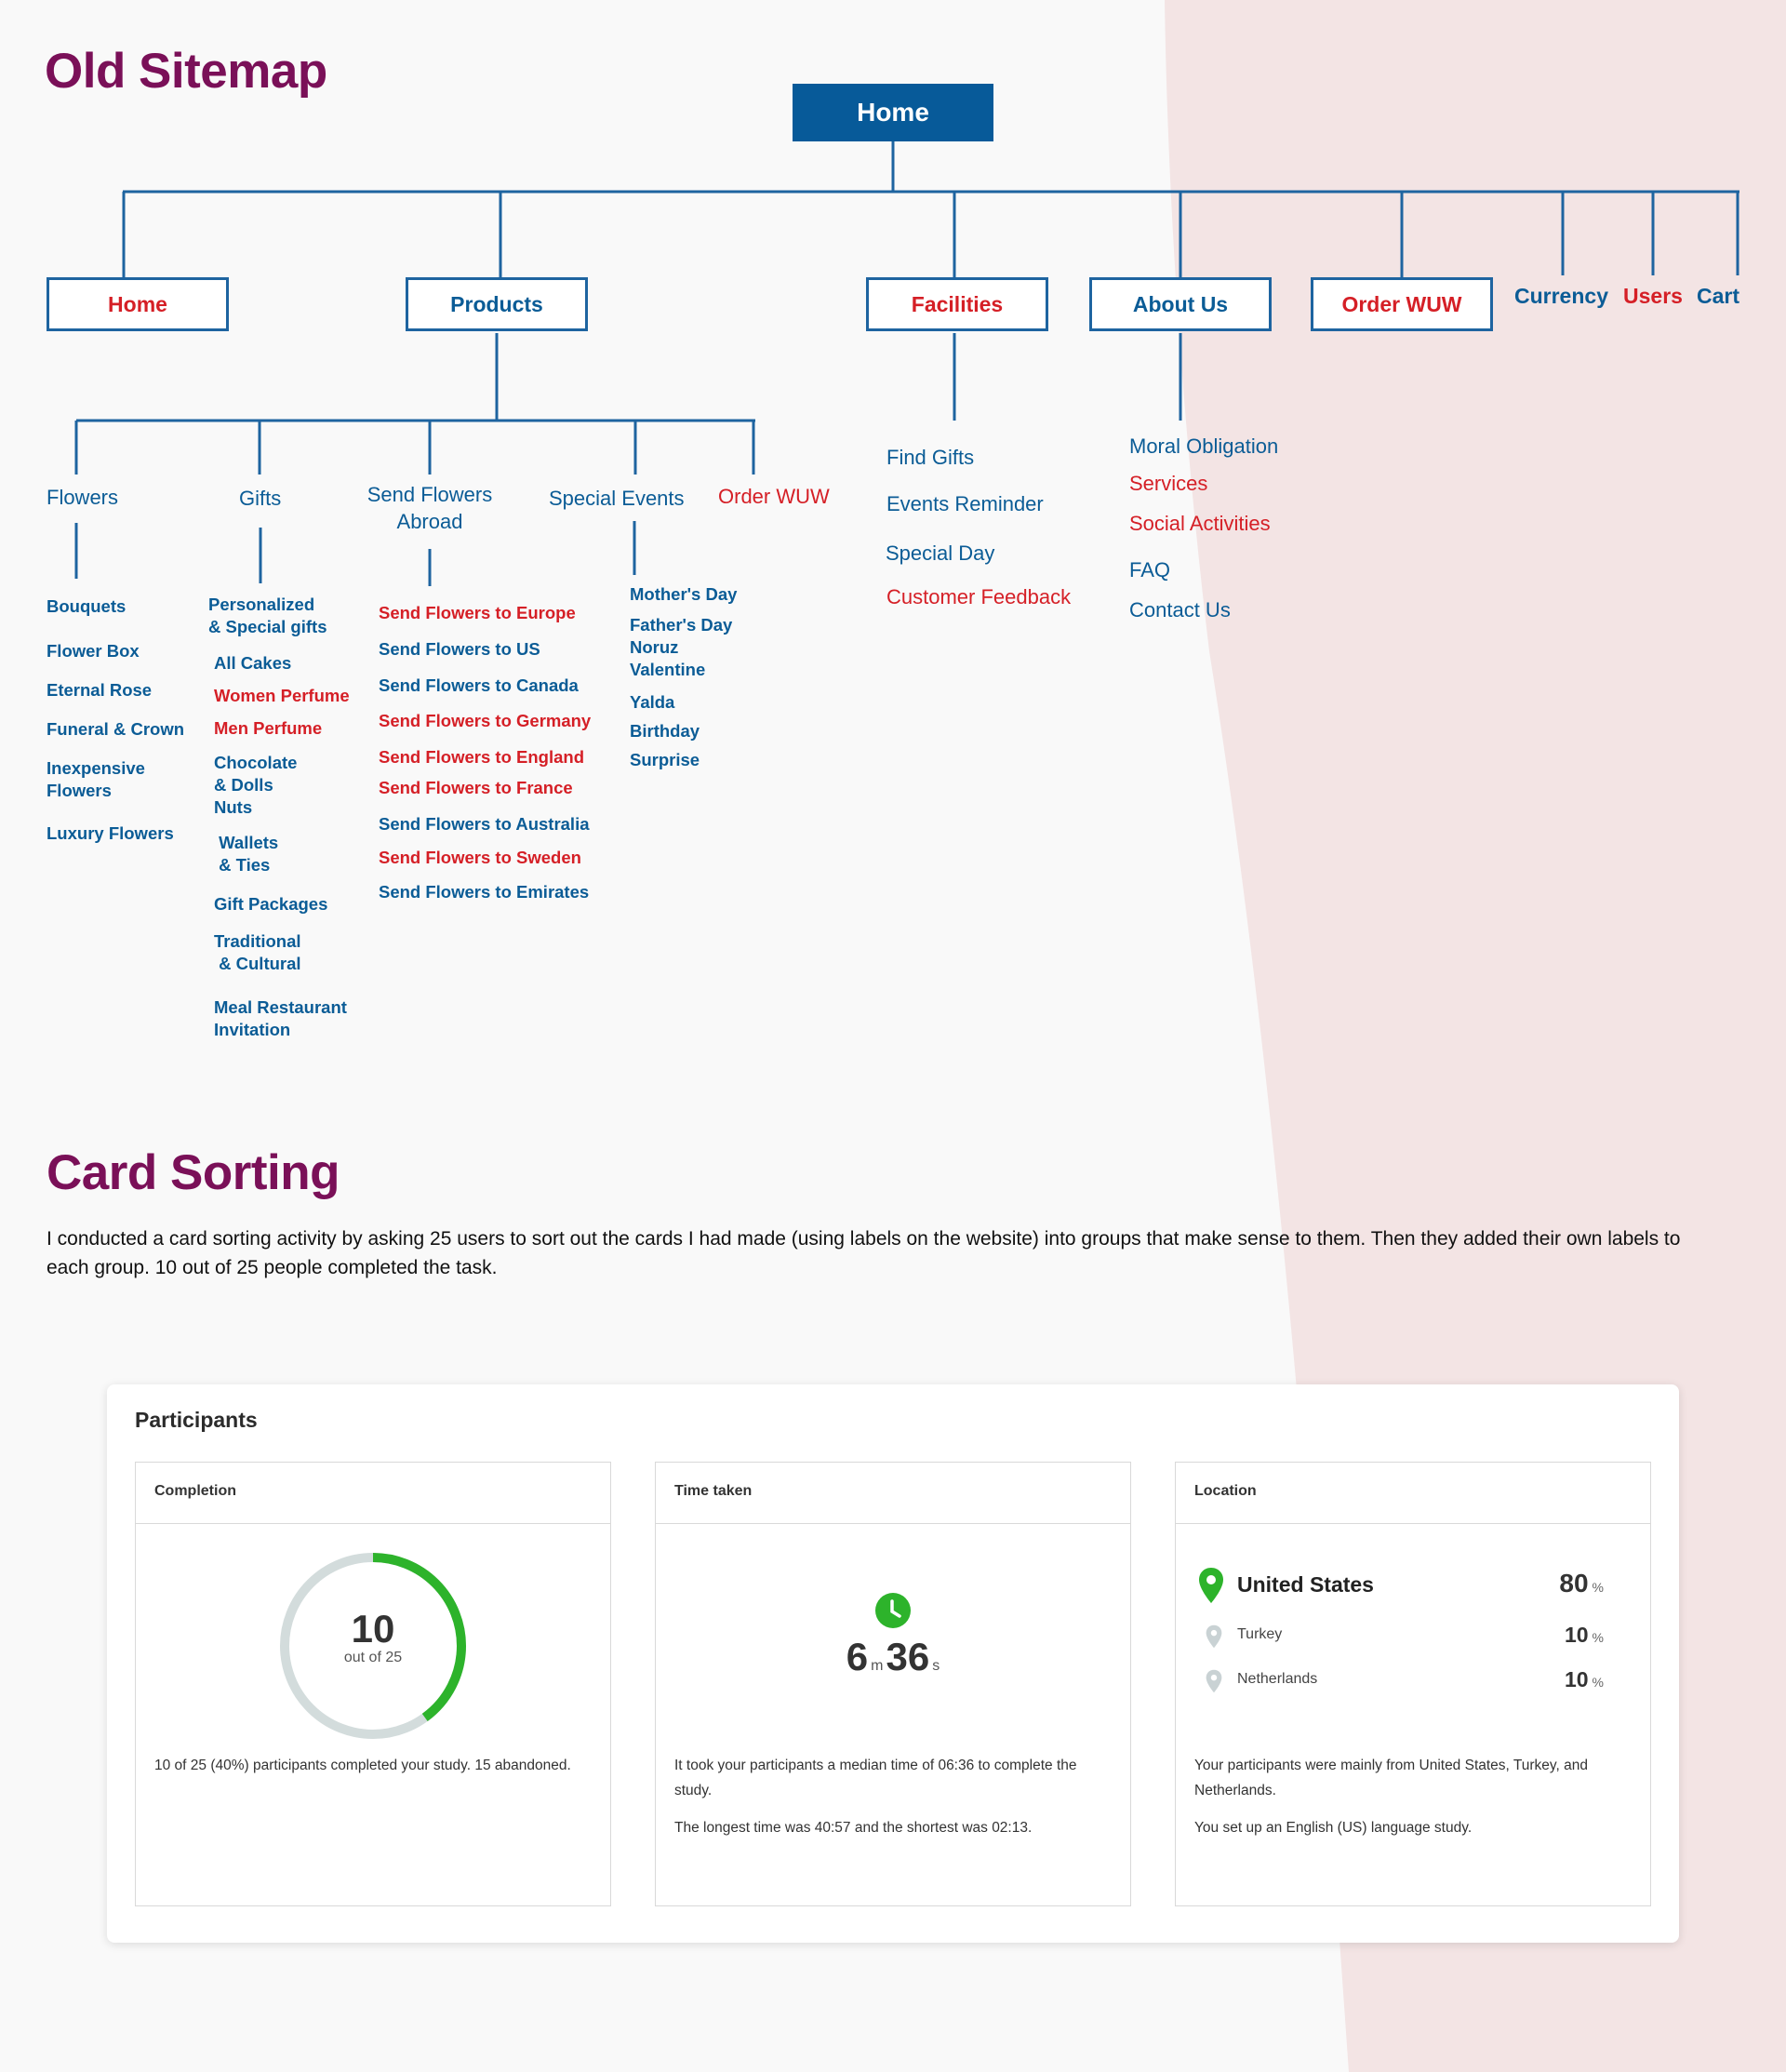 The width and height of the screenshot is (1786, 2072). What do you see at coordinates (267, 616) in the screenshot?
I see `item-personalized-gifts: Personalized & Special gifts` at bounding box center [267, 616].